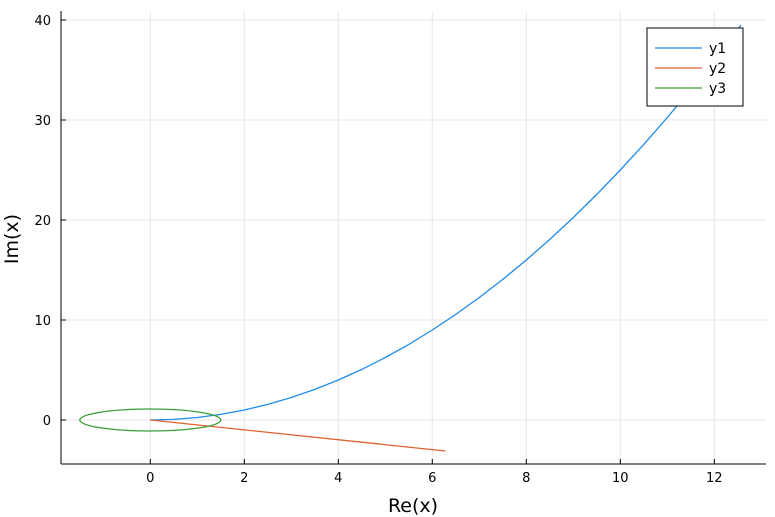 Image resolution: width=775 pixels, height=517 pixels. What do you see at coordinates (714, 478) in the screenshot?
I see `x-tick-label: 12` at bounding box center [714, 478].